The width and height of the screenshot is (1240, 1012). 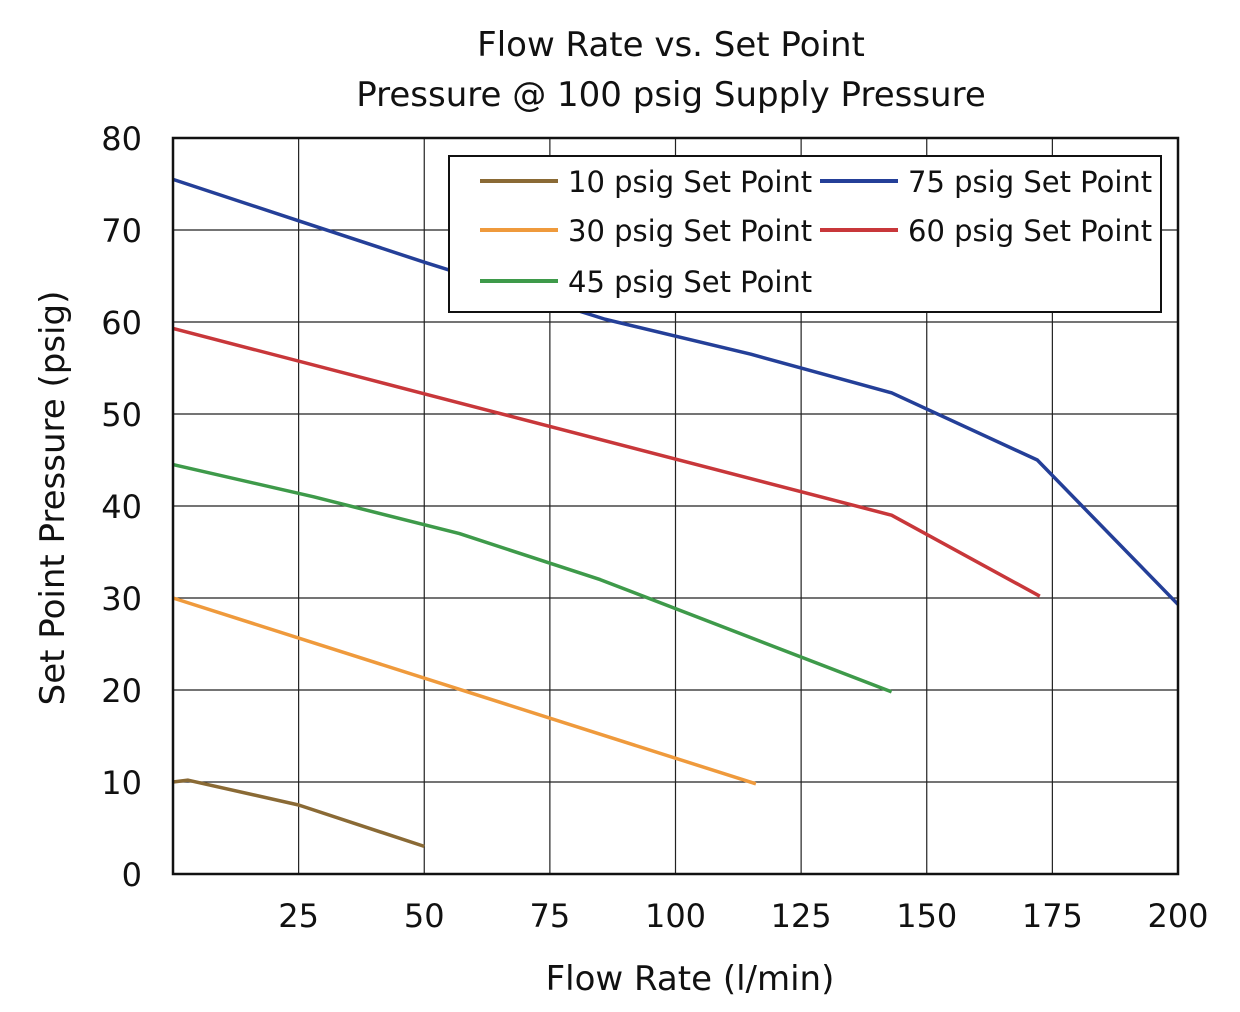 I want to click on legend-box, so click(x=805, y=234).